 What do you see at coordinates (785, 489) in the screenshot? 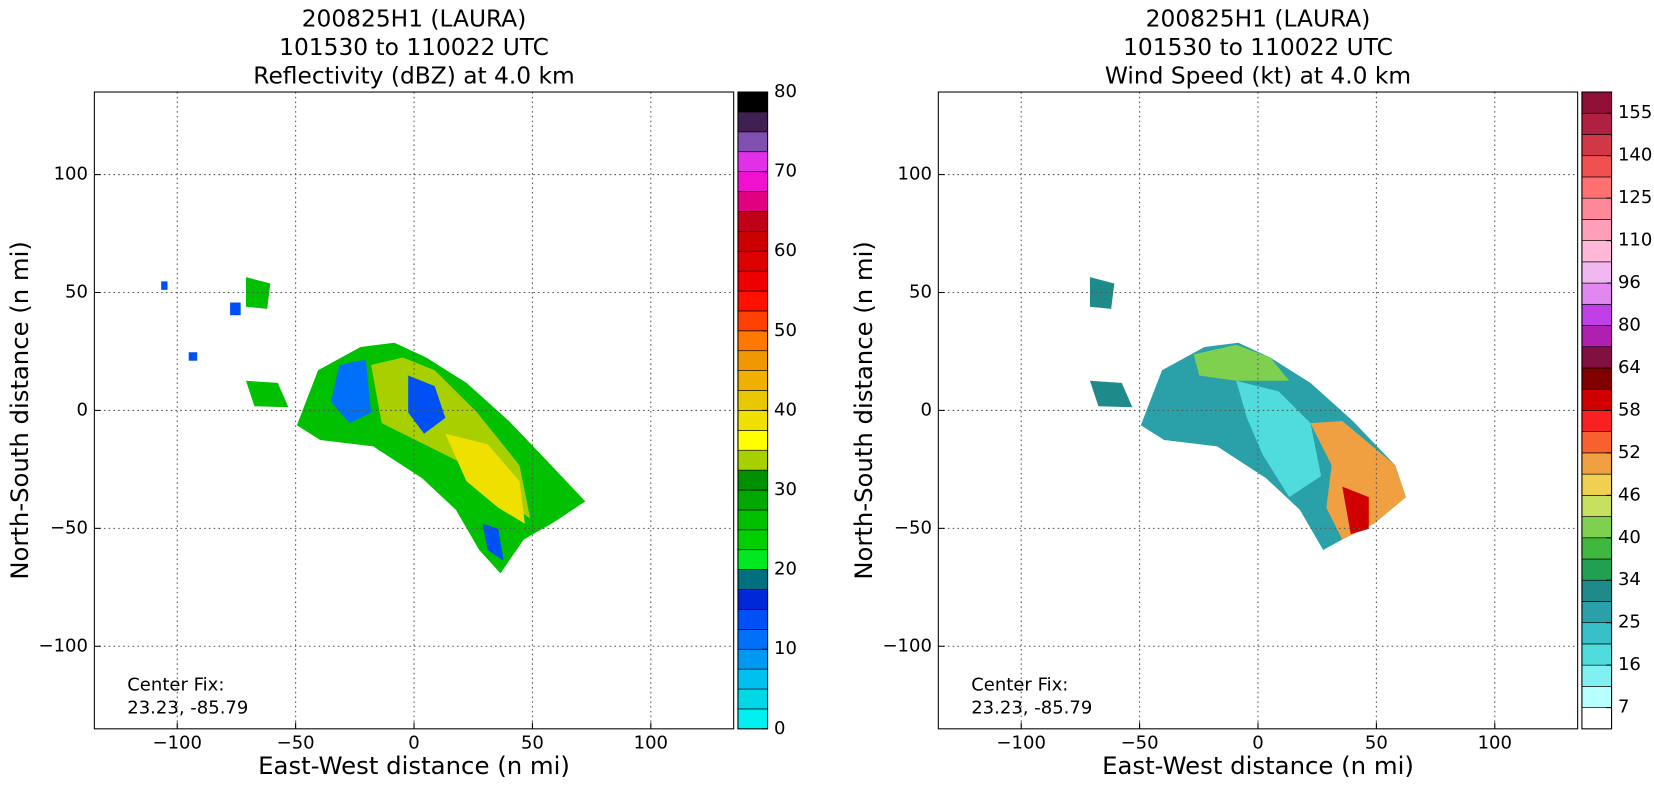
I see `colorbar-tick-label: 30` at bounding box center [785, 489].